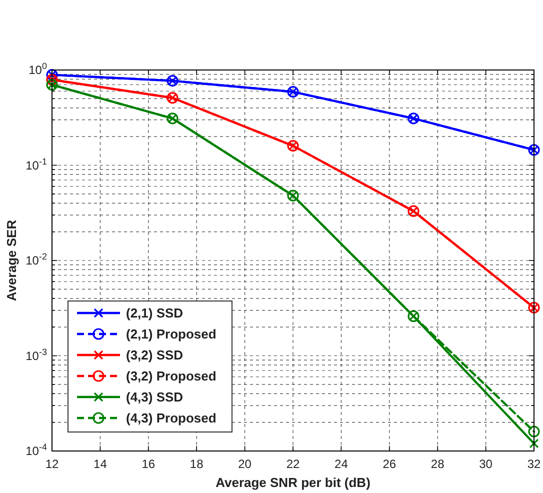  Describe the element at coordinates (293, 464) in the screenshot. I see `x-tick-label: 22` at that location.